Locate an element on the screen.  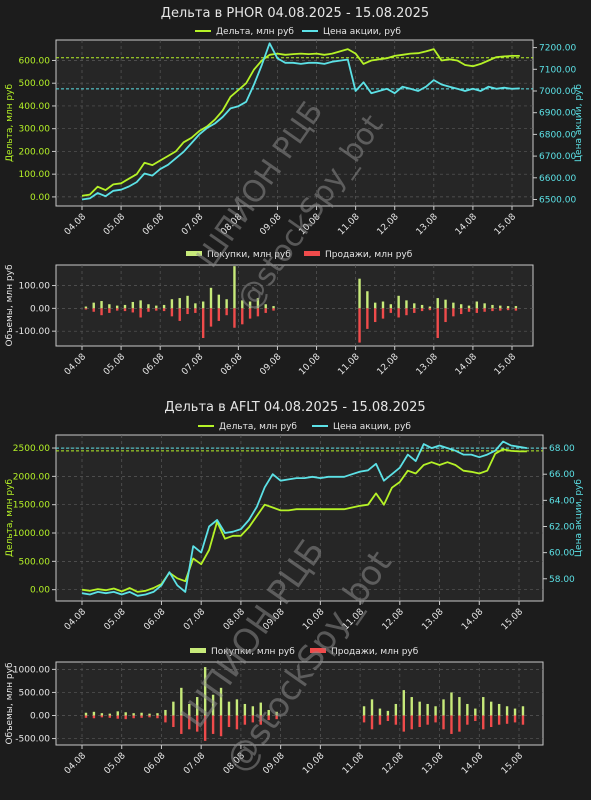
y-tick-label: 300.00 is located at coordinates (35, 130).